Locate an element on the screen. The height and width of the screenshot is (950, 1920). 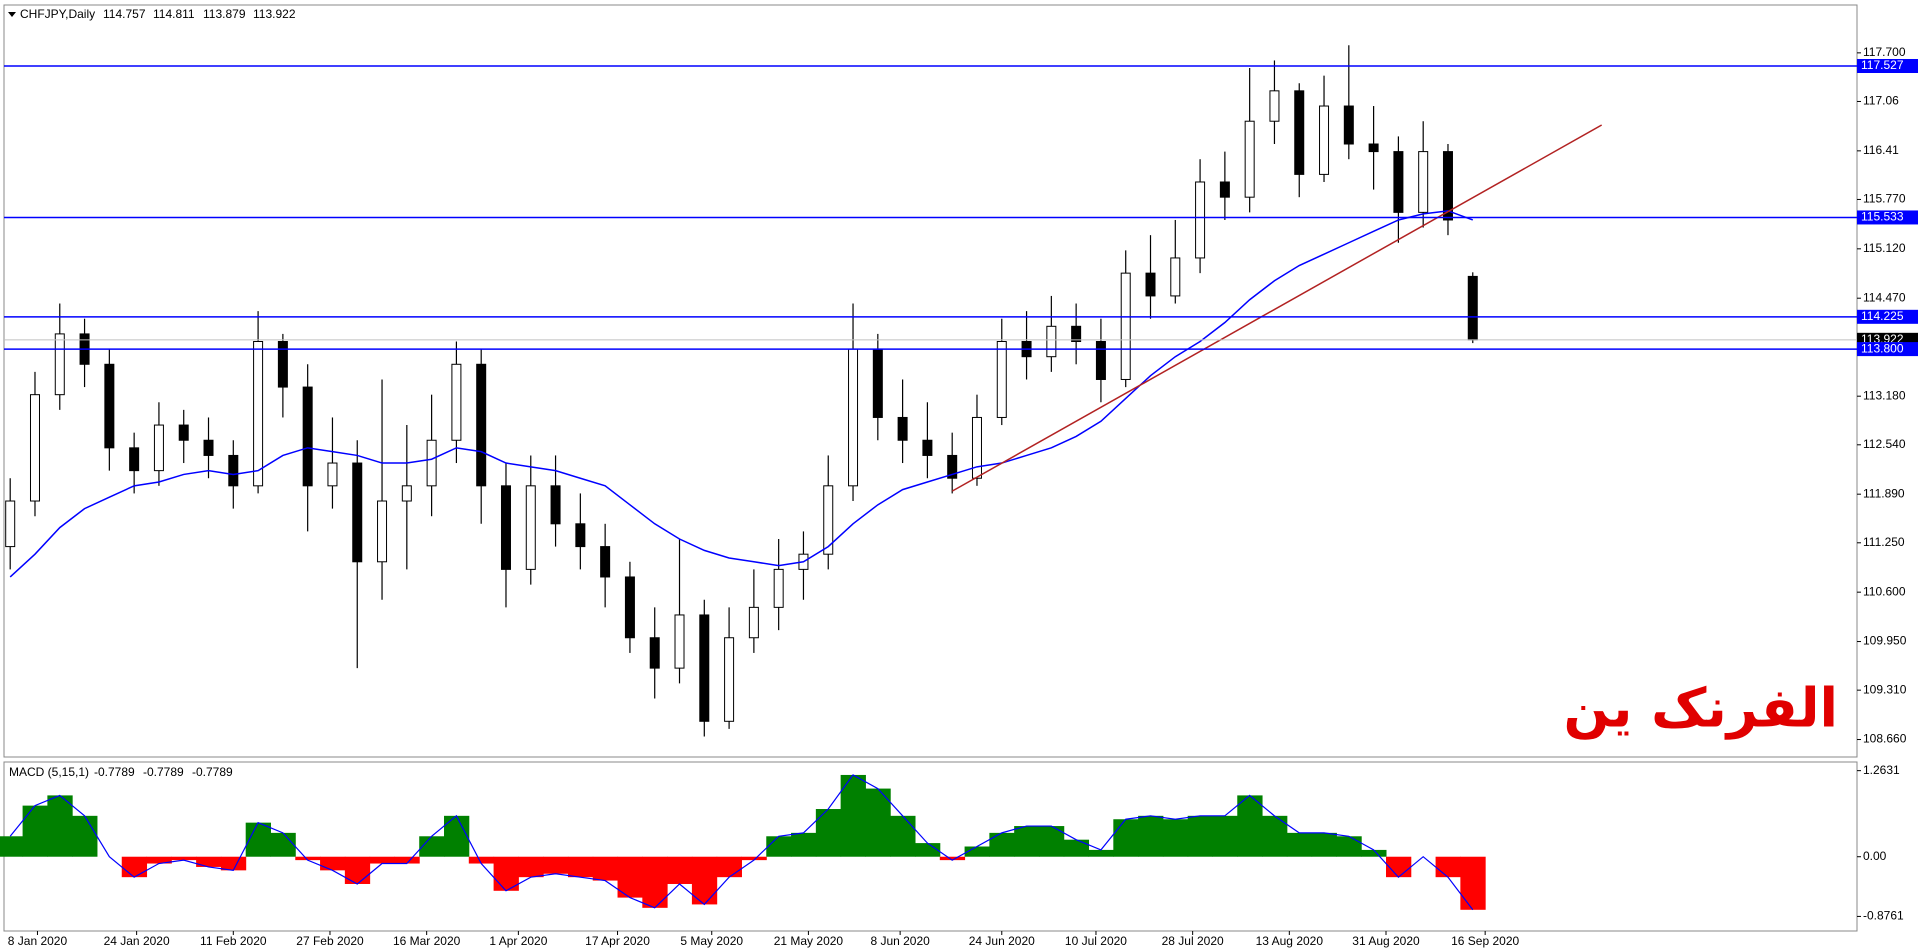
trendline is located at coordinates (1277, 308).